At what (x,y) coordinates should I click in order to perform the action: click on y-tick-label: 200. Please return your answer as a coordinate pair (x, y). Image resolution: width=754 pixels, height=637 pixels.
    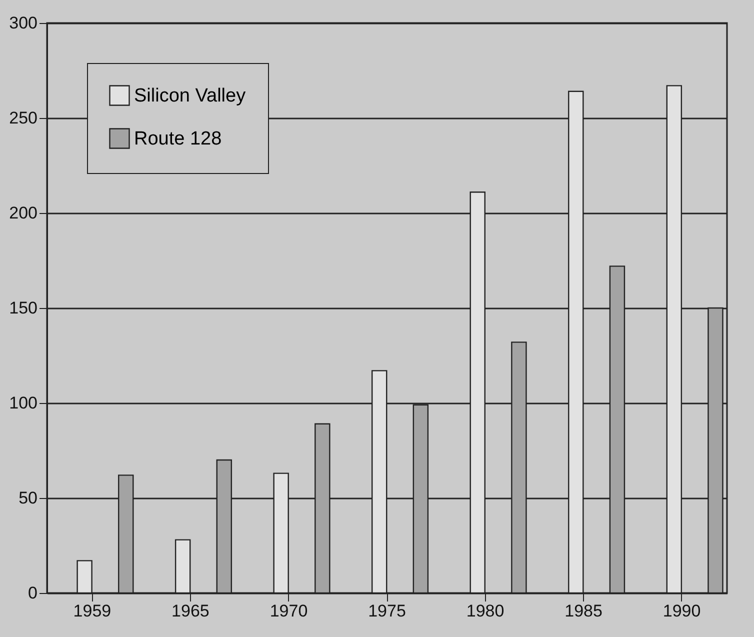
    Looking at the image, I should click on (23, 213).